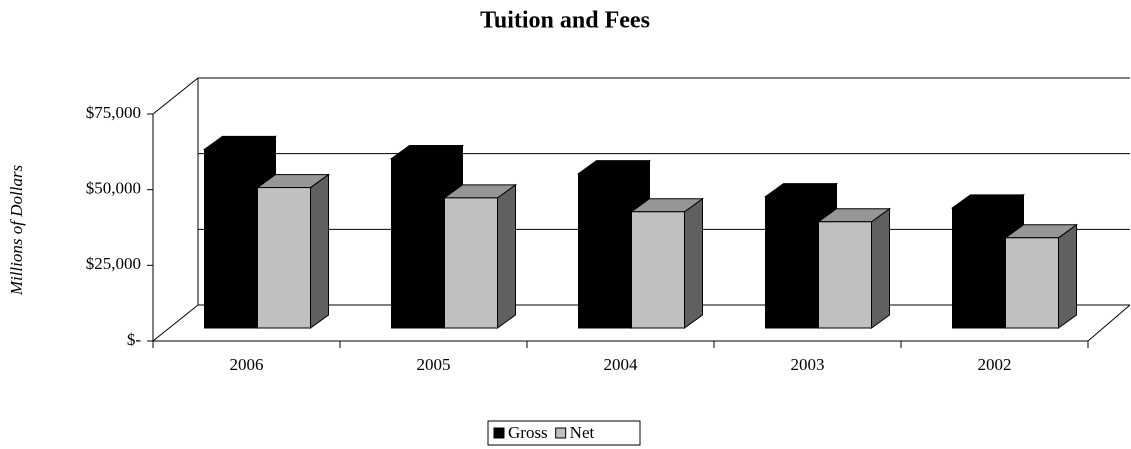  Describe the element at coordinates (175, 96) in the screenshot. I see `wall-edge` at that location.